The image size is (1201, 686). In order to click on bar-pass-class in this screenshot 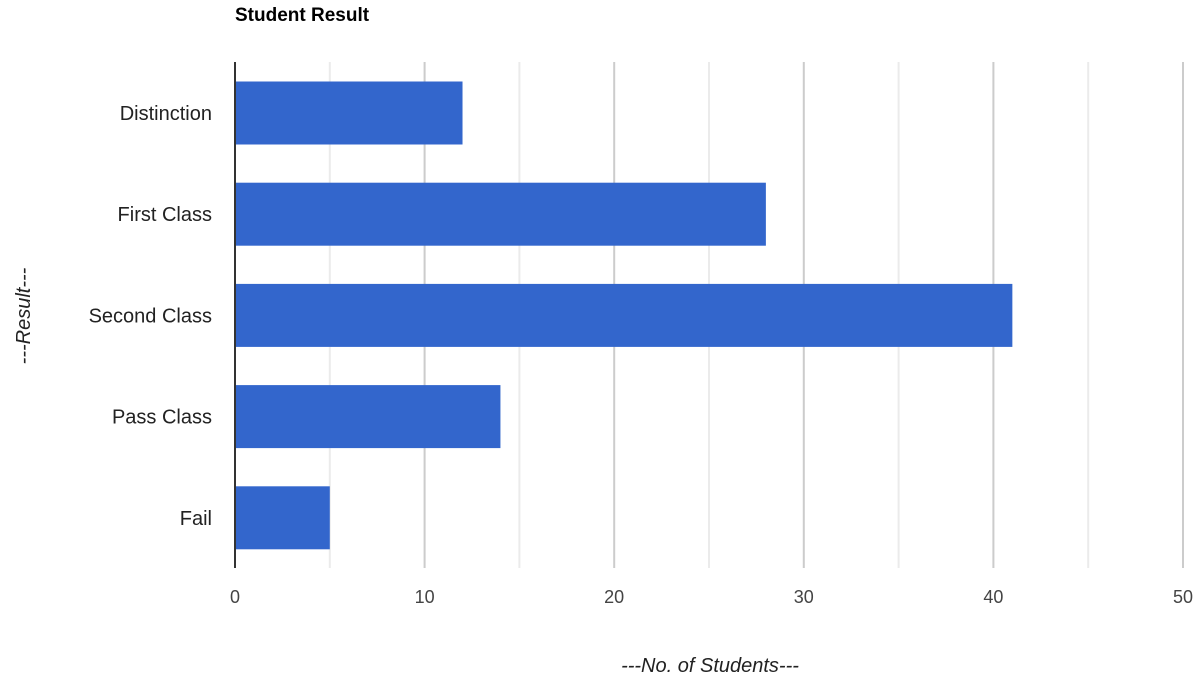, I will do `click(368, 417)`.